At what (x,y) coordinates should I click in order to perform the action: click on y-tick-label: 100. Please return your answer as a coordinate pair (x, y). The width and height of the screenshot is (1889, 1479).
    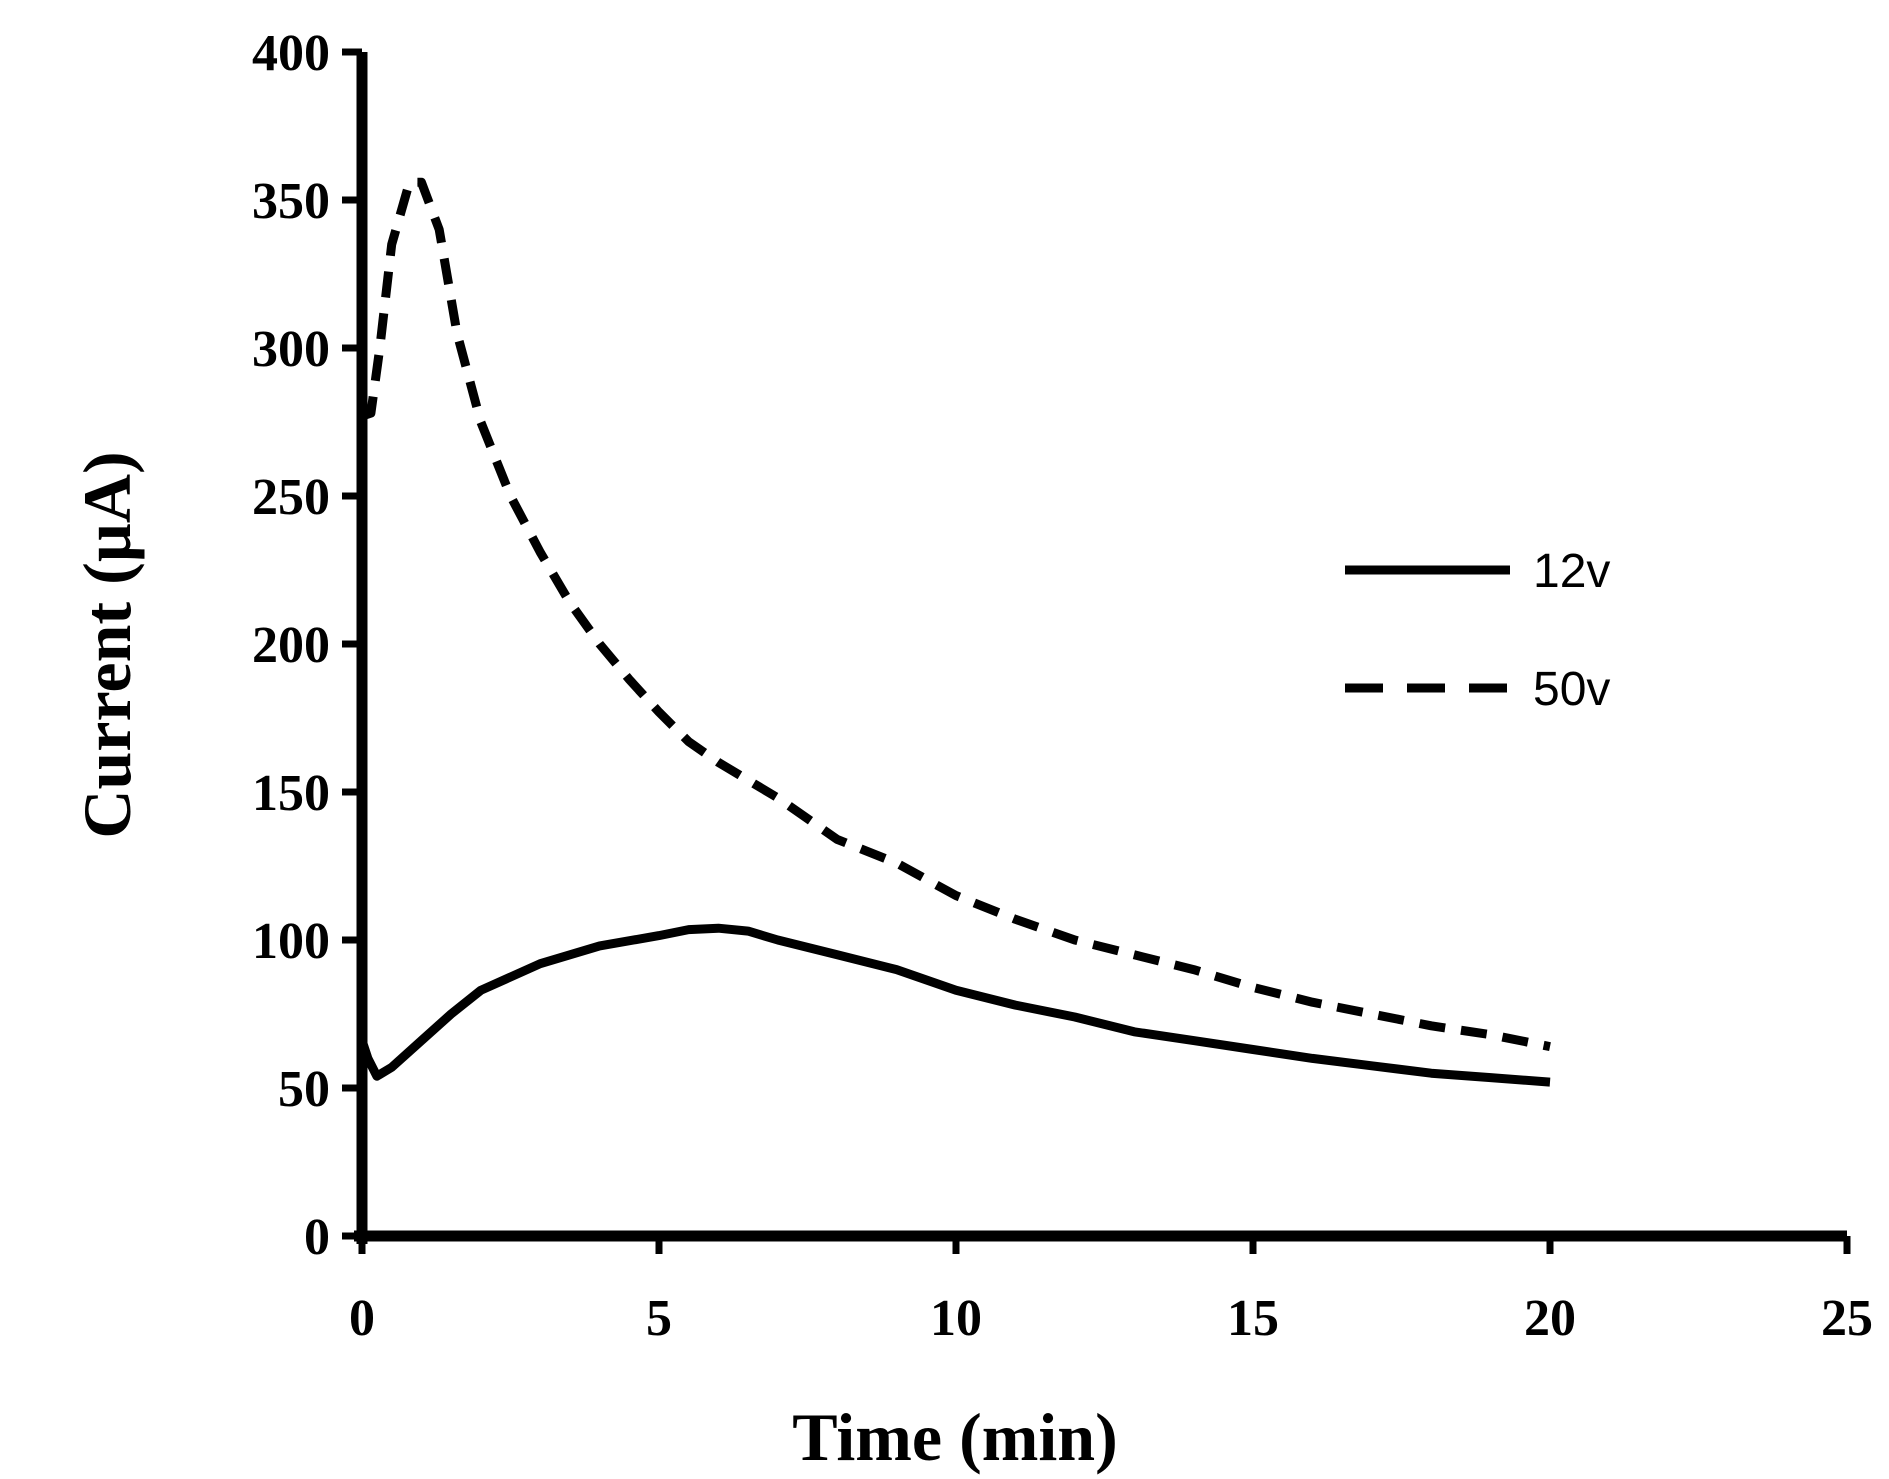
    Looking at the image, I should click on (291, 941).